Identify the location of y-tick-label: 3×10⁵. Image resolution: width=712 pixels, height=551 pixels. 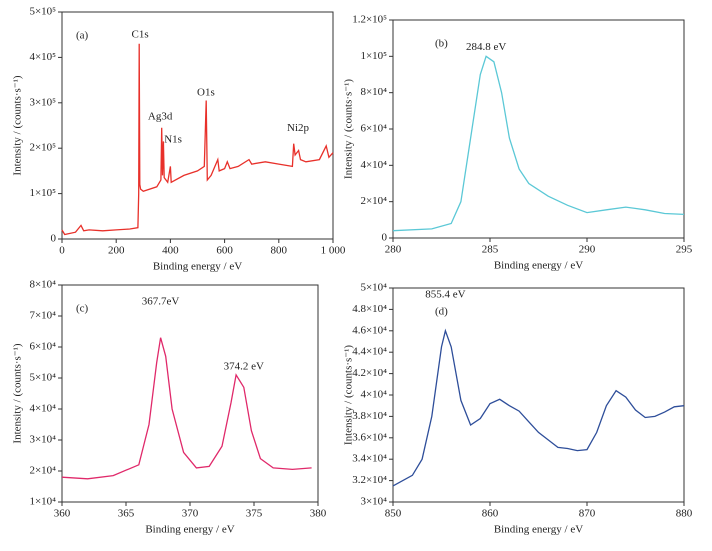
(42, 102).